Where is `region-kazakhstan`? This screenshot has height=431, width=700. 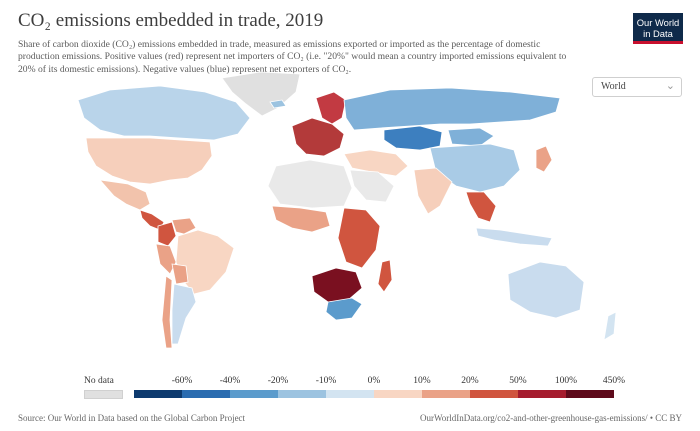 region-kazakhstan is located at coordinates (413, 138).